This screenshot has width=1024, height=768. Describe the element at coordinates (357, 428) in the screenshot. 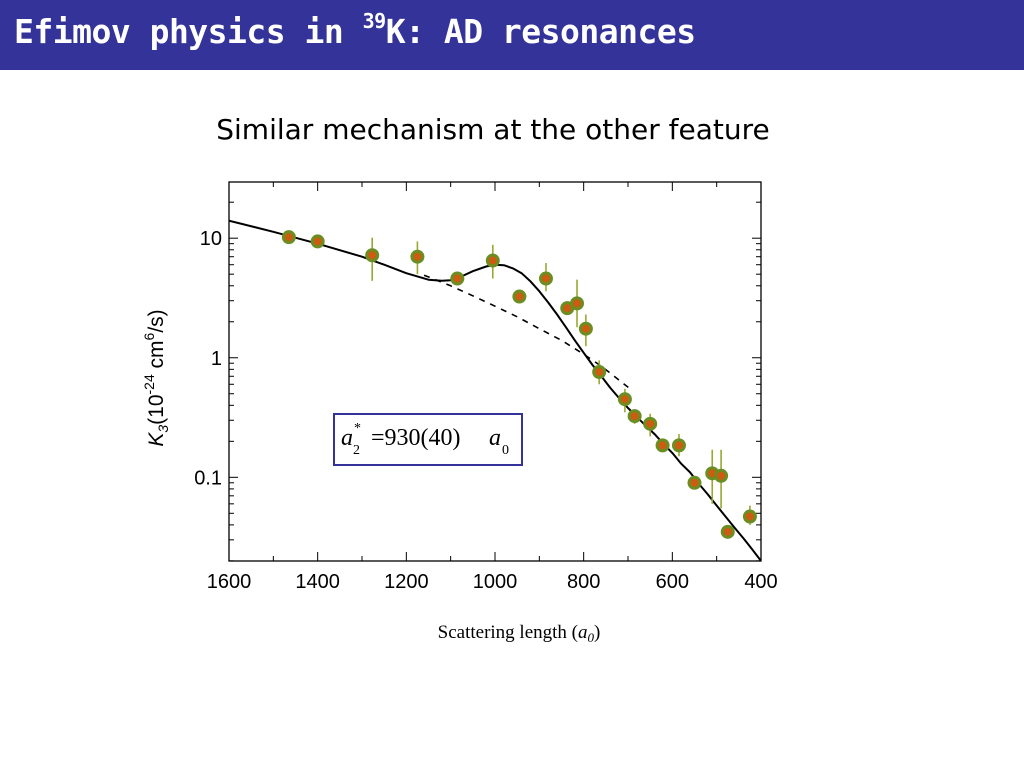

I see `fit-superscript: *` at that location.